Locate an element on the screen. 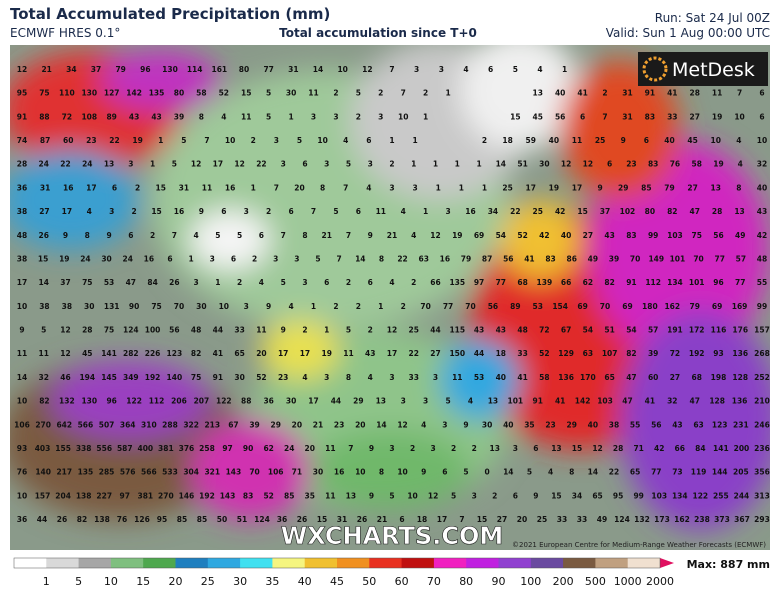 This screenshot has height=600, width=781. grid-value: 49 is located at coordinates (593, 258).